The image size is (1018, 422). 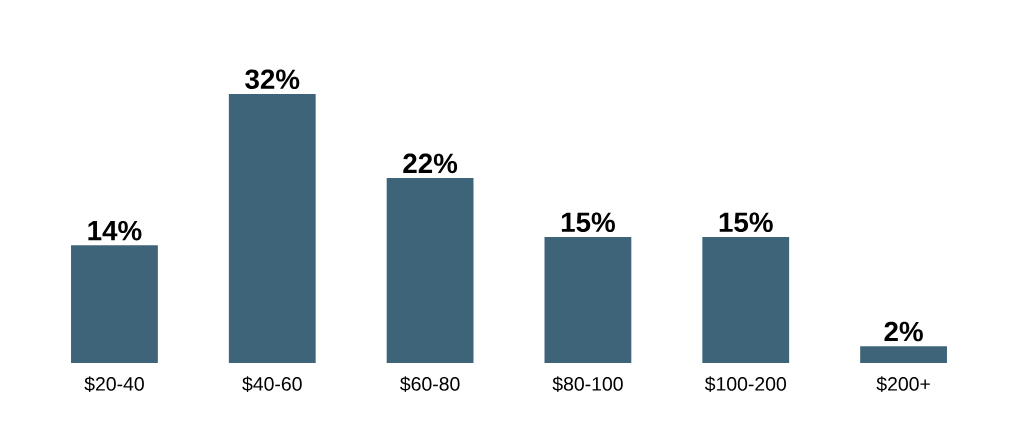 What do you see at coordinates (903, 384) in the screenshot?
I see `x-tick-label: $200+` at bounding box center [903, 384].